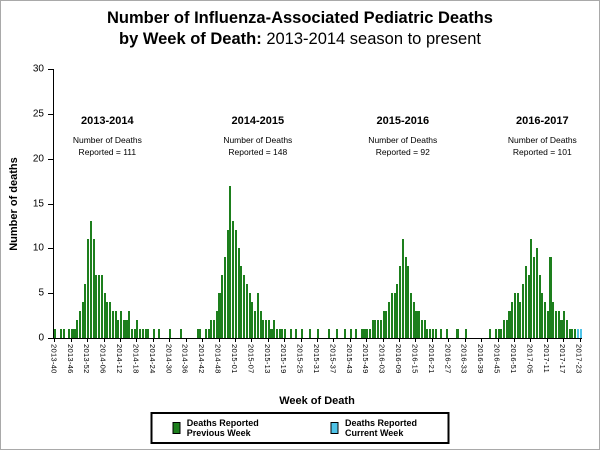 Image resolution: width=600 pixels, height=450 pixels. What do you see at coordinates (579, 359) in the screenshot?
I see `x-tick-label: 2017-23` at bounding box center [579, 359].